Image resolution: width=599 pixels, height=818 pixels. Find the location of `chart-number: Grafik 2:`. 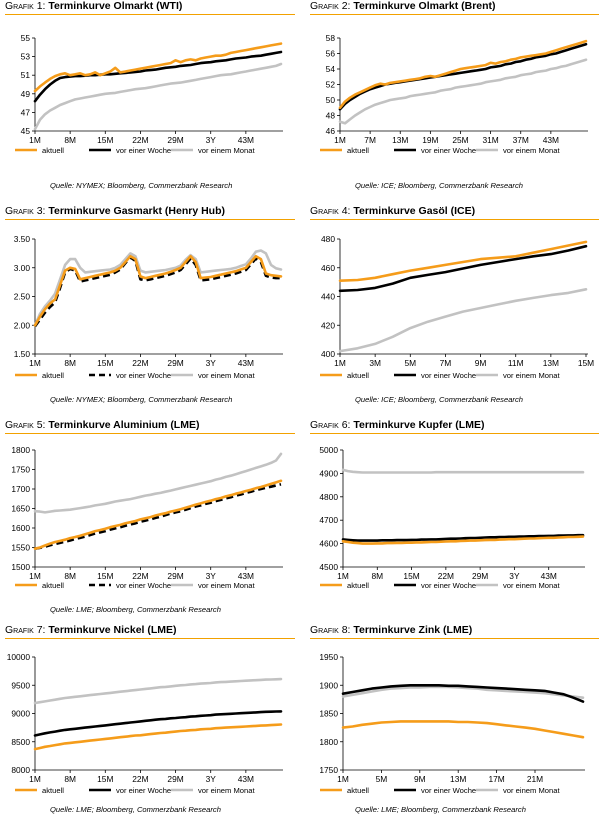

chart-number: Grafik 2: is located at coordinates (332, 6).